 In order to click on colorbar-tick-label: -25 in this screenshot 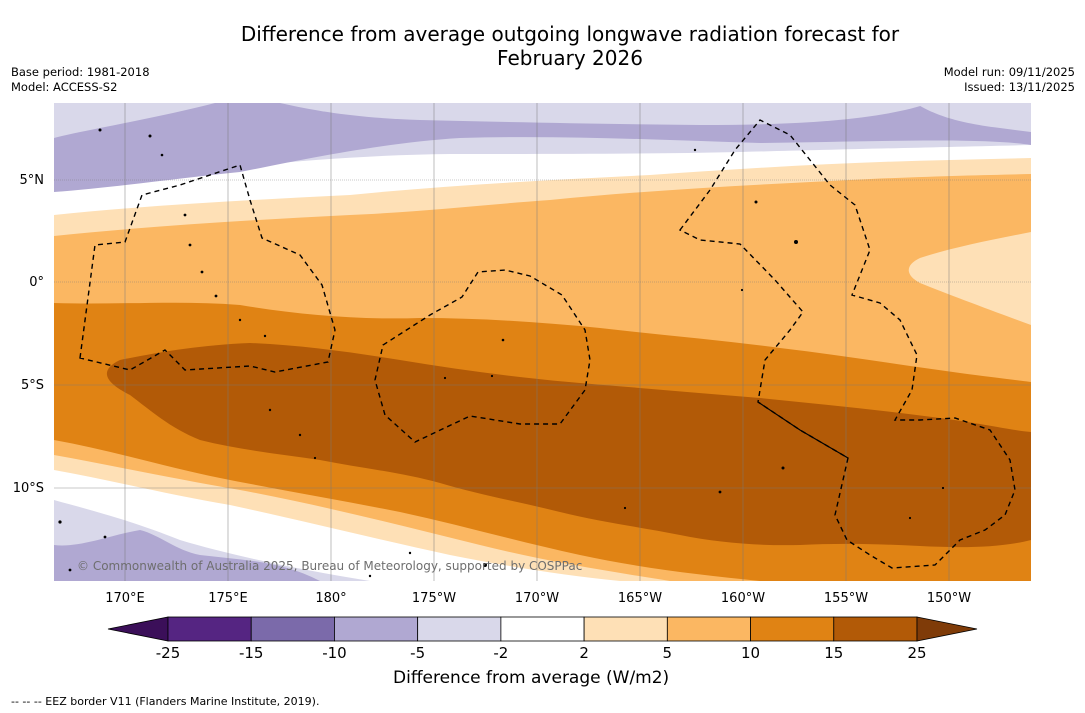, I will do `click(168, 653)`.